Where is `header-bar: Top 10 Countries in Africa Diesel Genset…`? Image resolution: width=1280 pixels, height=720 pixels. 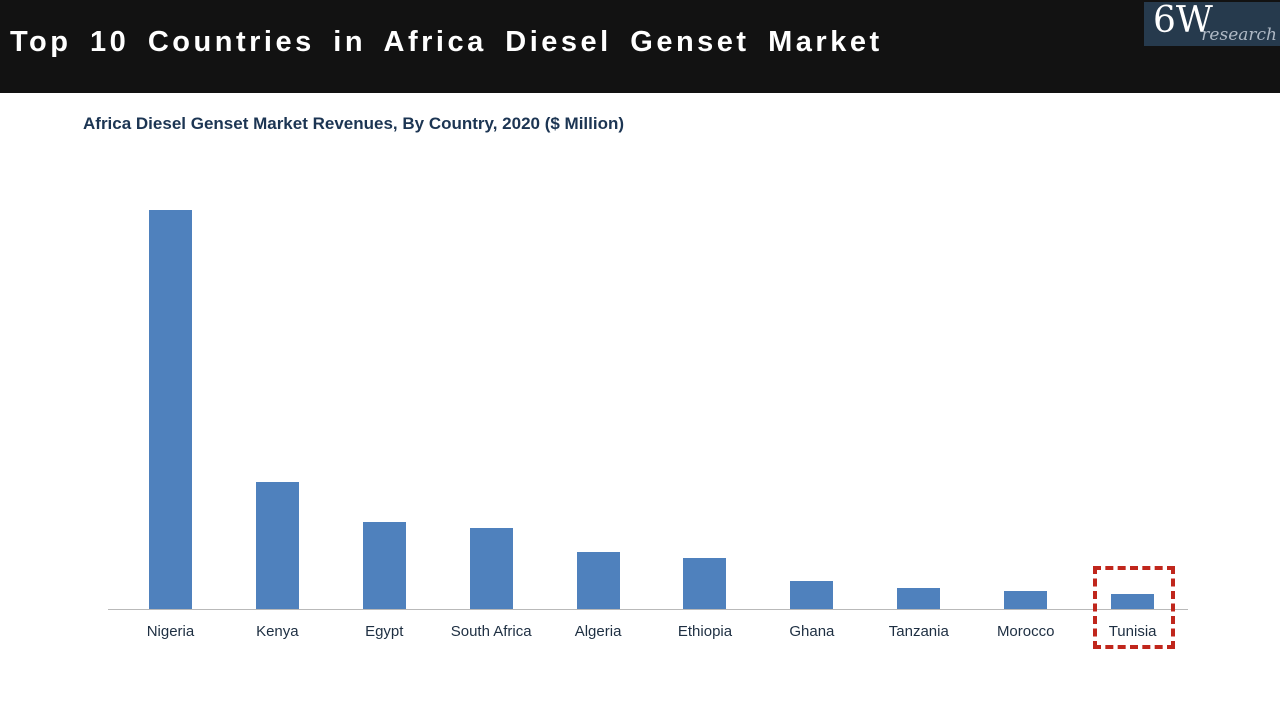 header-bar: Top 10 Countries in Africa Diesel Genset… is located at coordinates (640, 46).